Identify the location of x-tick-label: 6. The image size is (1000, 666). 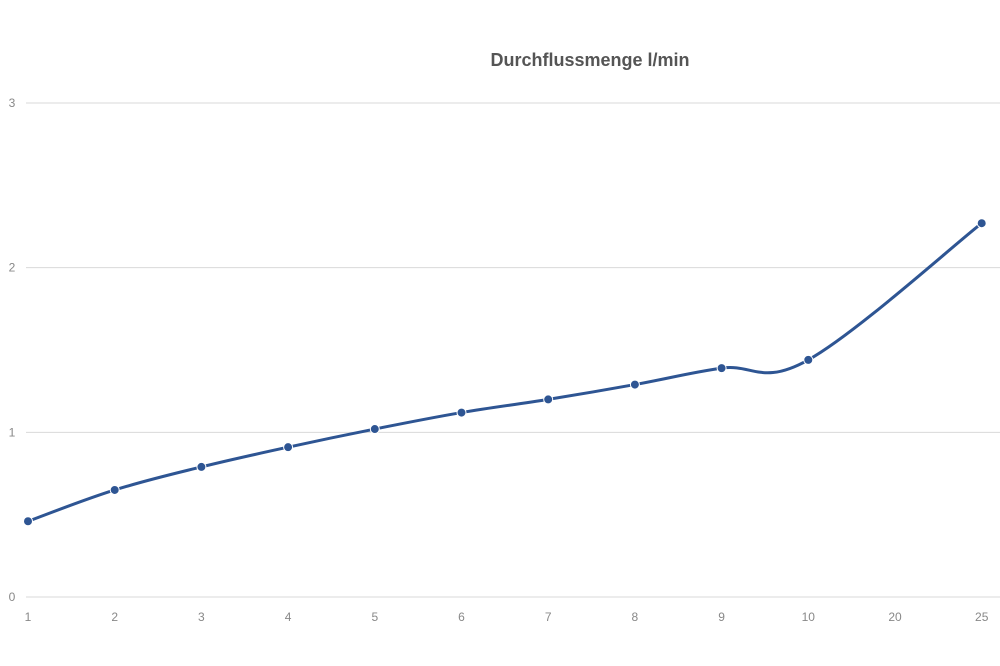
(461, 617).